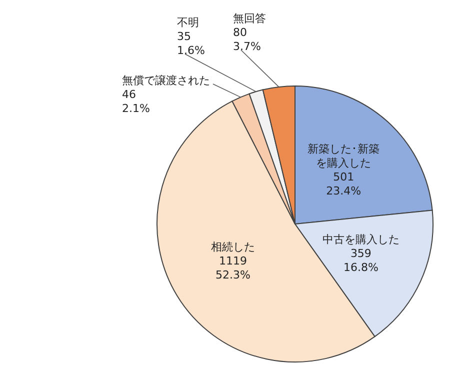  Describe the element at coordinates (247, 39) in the screenshot. I see `data-label: 80 3.7%` at that location.